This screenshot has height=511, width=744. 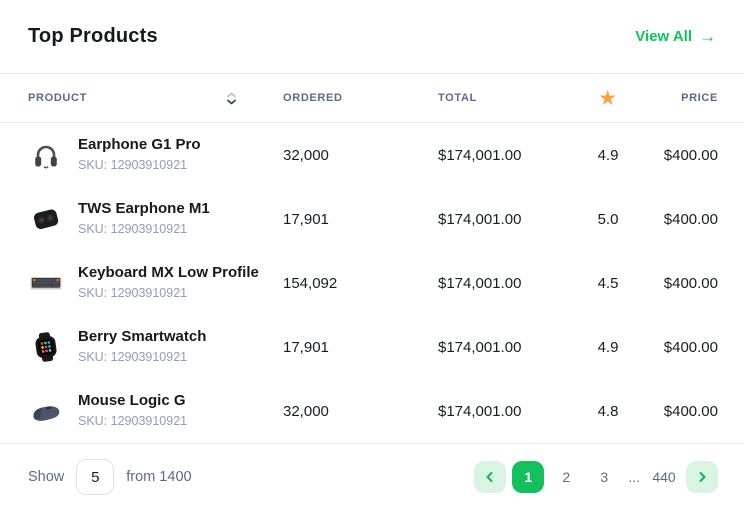 What do you see at coordinates (139, 145) in the screenshot?
I see `product-name: Earphone G1 Pro` at bounding box center [139, 145].